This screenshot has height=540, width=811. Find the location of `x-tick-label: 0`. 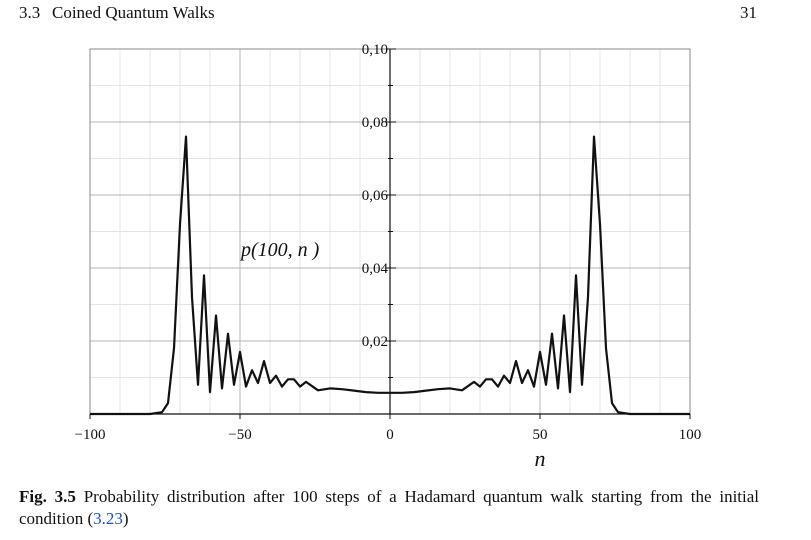

x-tick-label: 0 is located at coordinates (390, 435).